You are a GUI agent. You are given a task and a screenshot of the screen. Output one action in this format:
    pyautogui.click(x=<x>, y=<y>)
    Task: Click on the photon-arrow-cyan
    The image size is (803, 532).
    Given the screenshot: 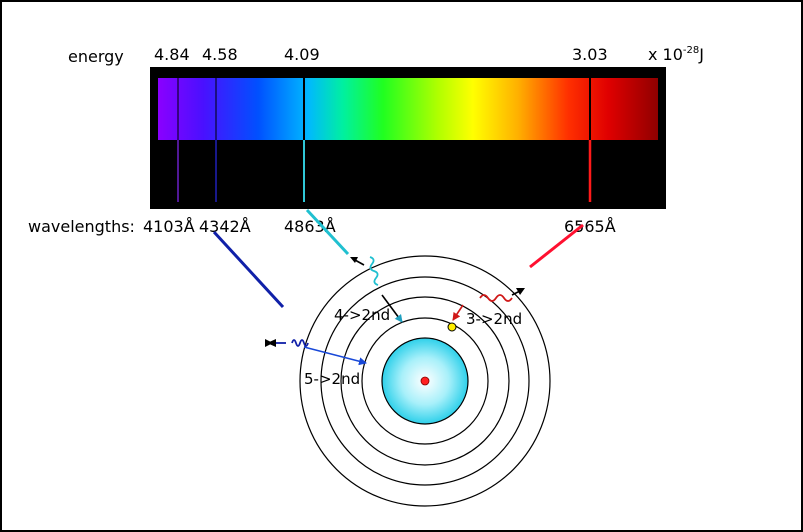 What is the action you would take?
    pyautogui.click(x=359, y=262)
    